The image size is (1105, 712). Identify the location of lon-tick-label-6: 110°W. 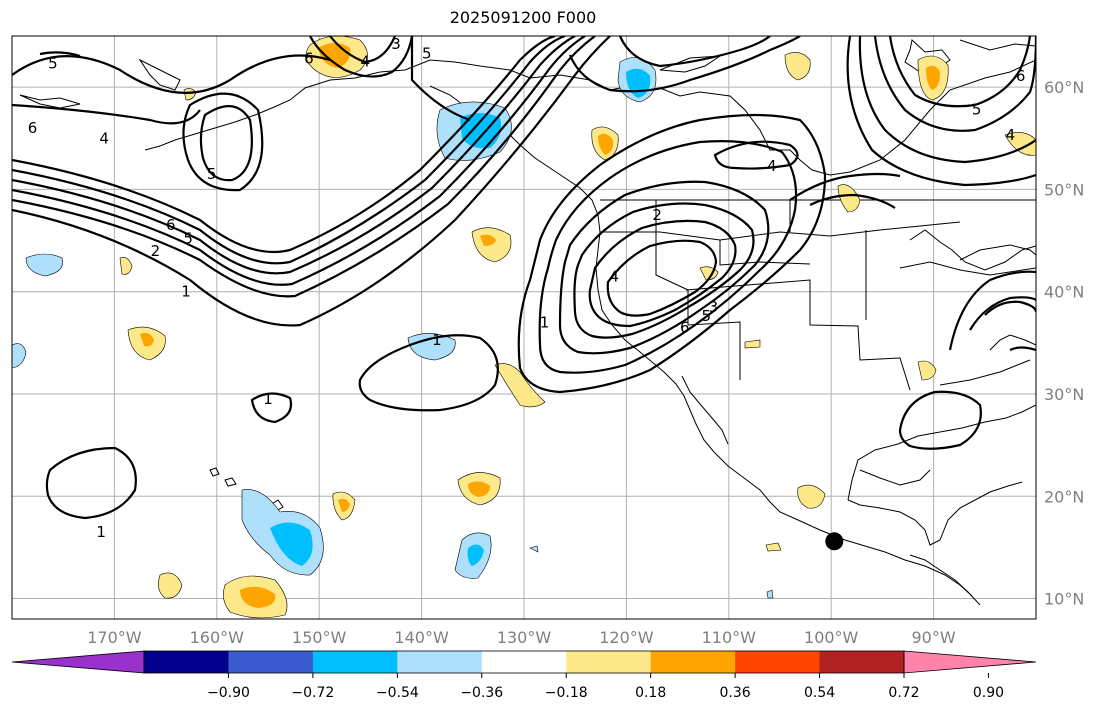
(729, 637).